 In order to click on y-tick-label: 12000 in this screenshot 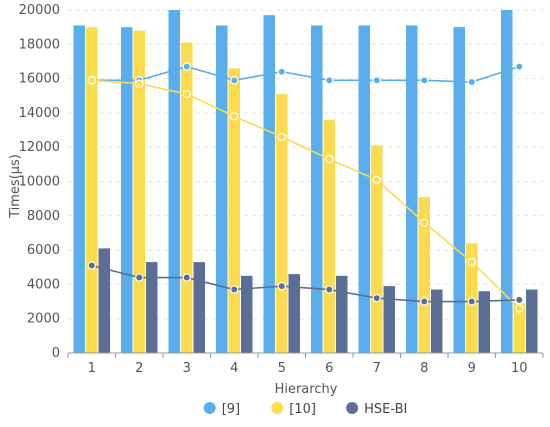, I will do `click(39, 147)`.